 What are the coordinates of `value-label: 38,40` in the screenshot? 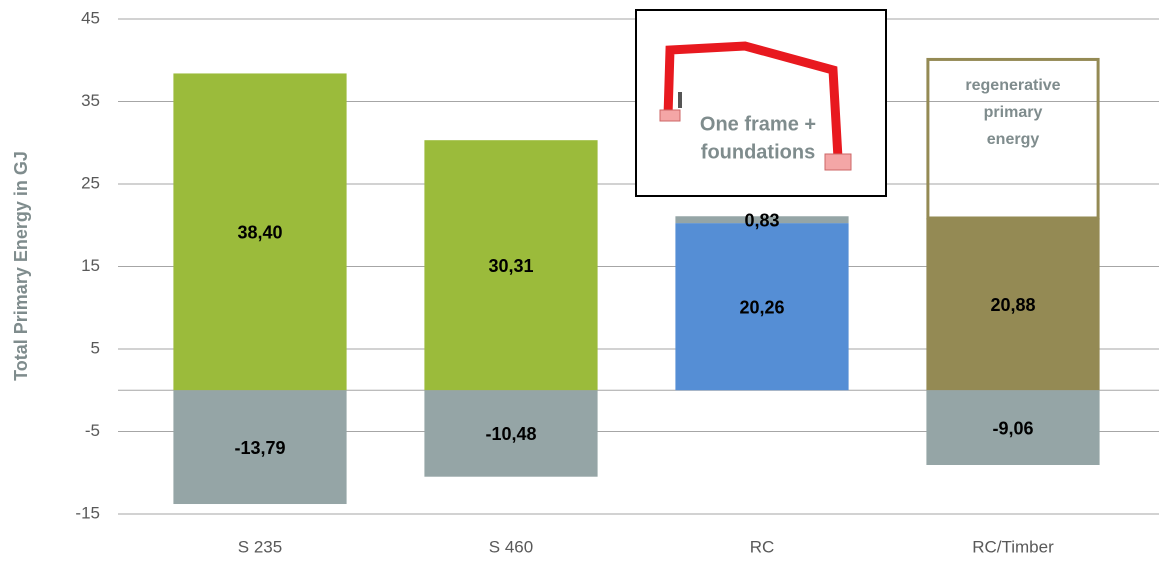 It's located at (259, 233).